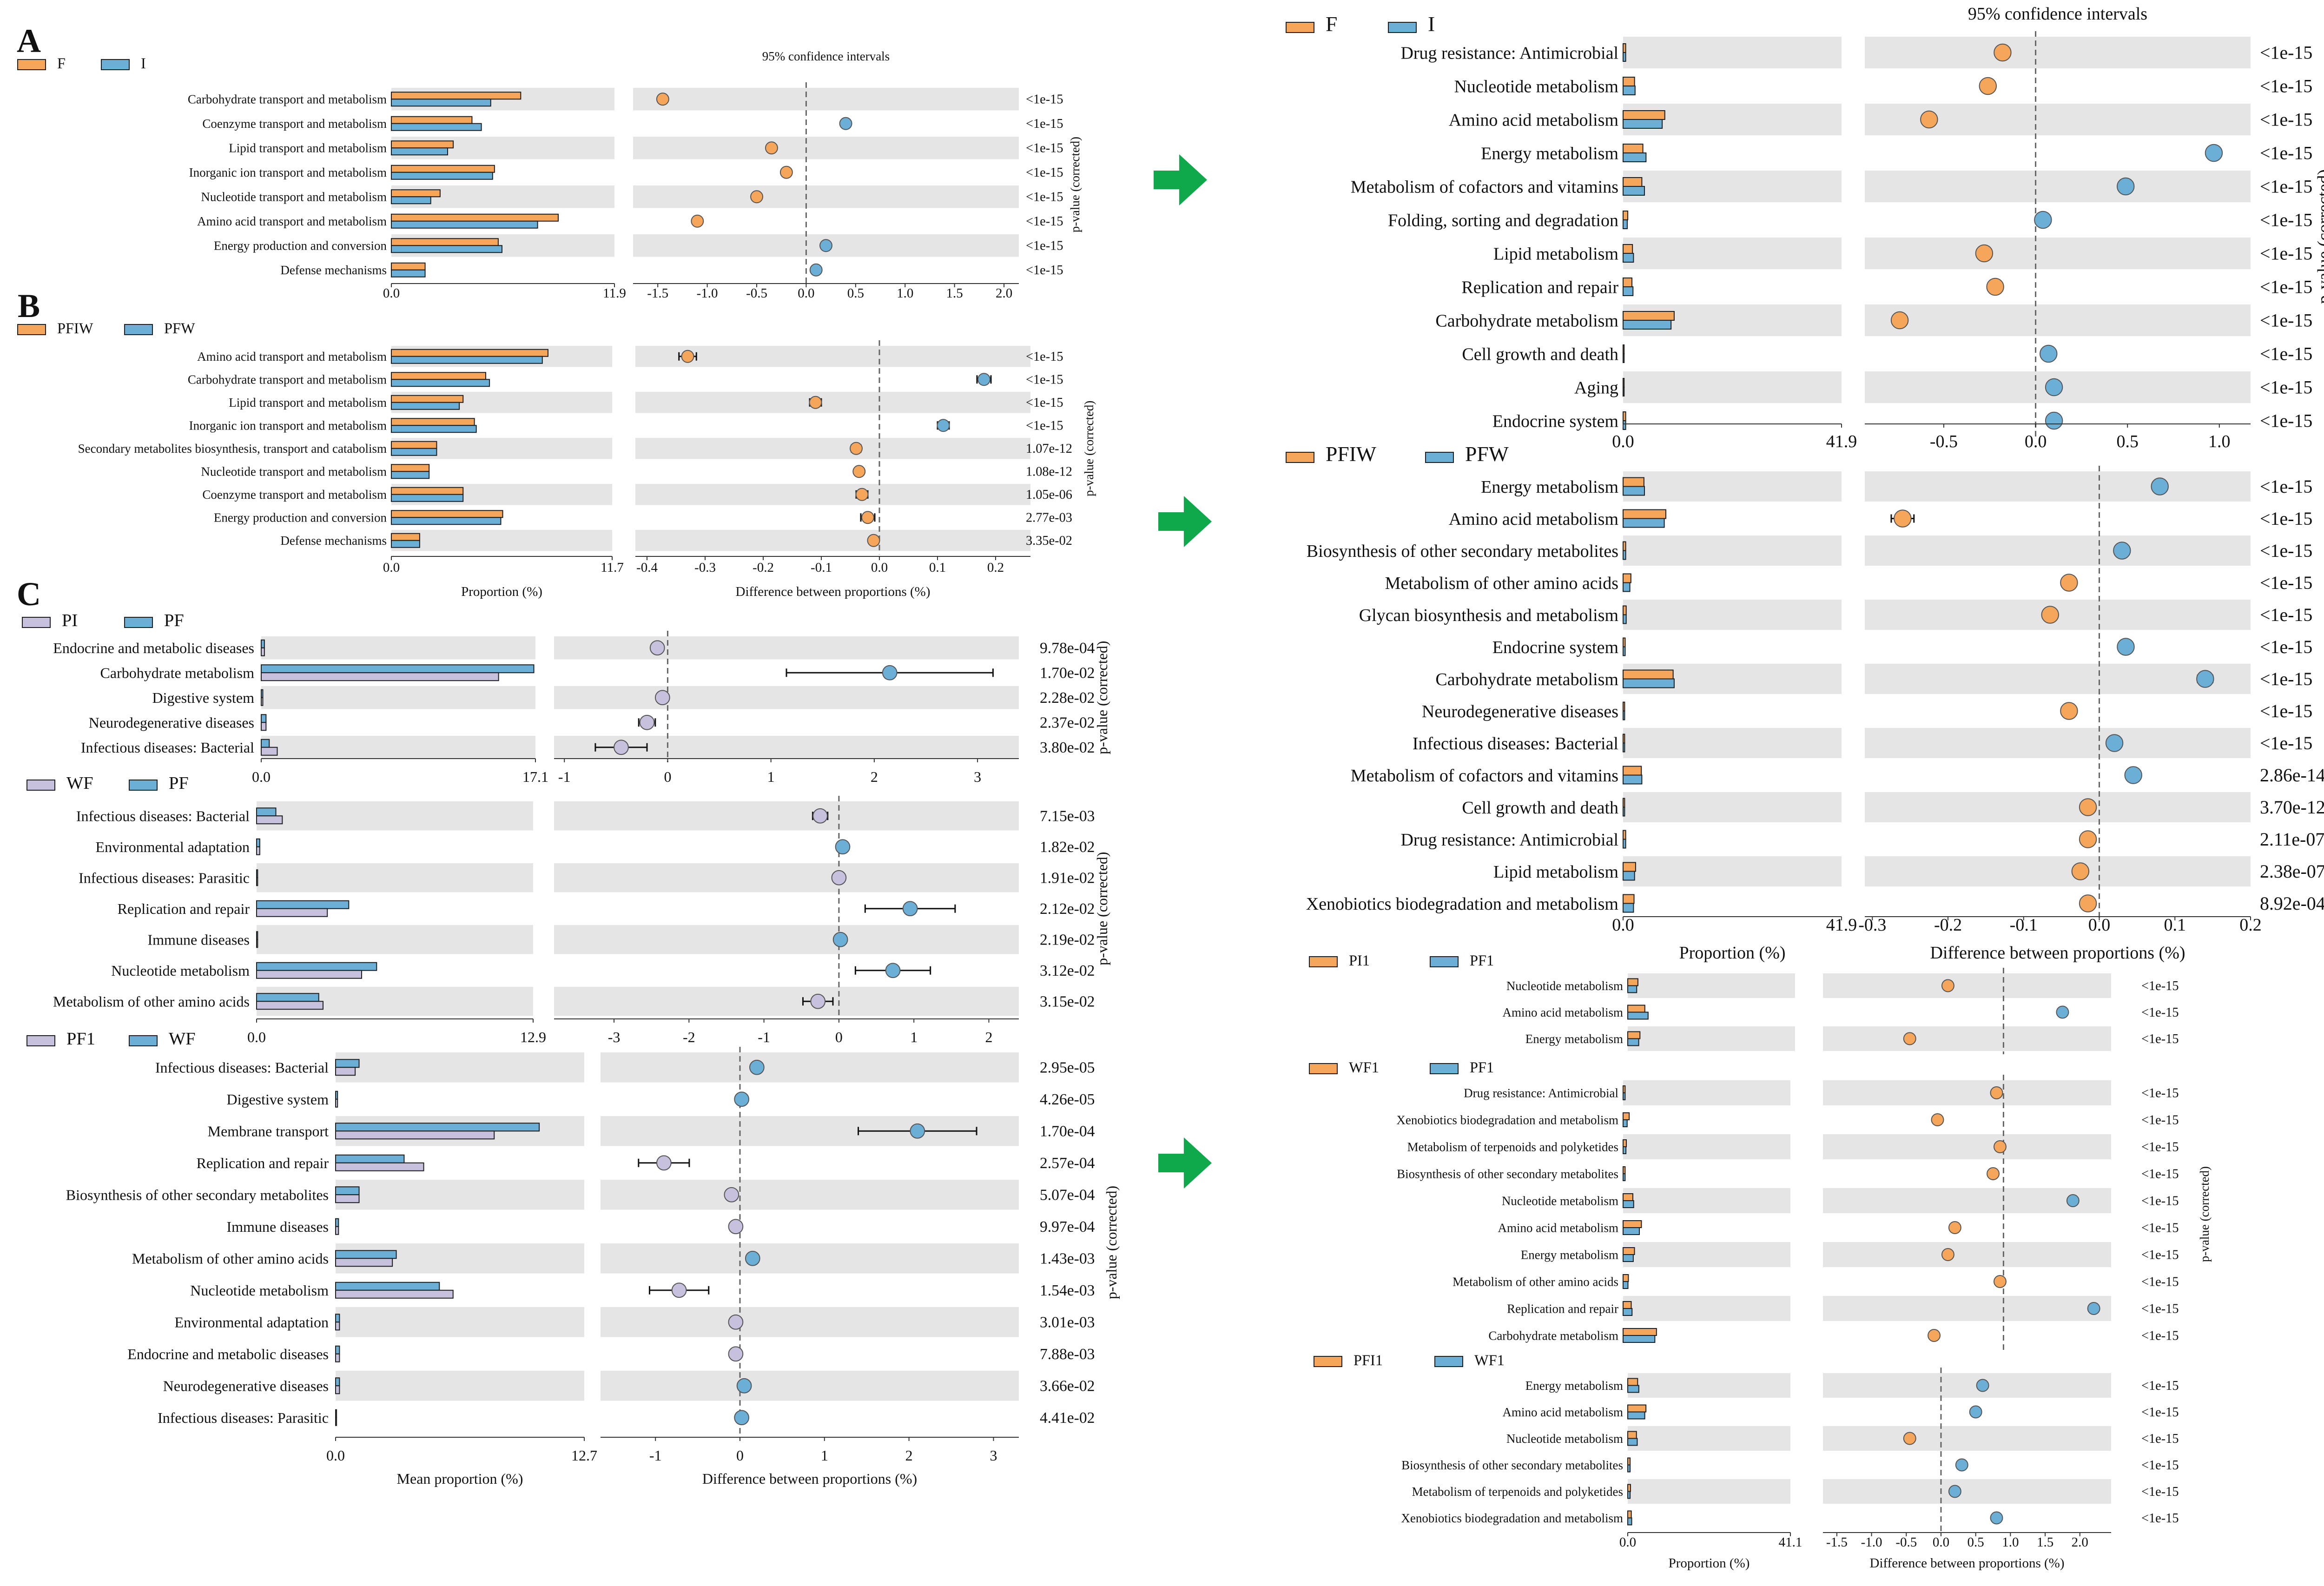  Describe the element at coordinates (1553, 1335) in the screenshot. I see `category-label: Carbohydrate metabolism` at that location.